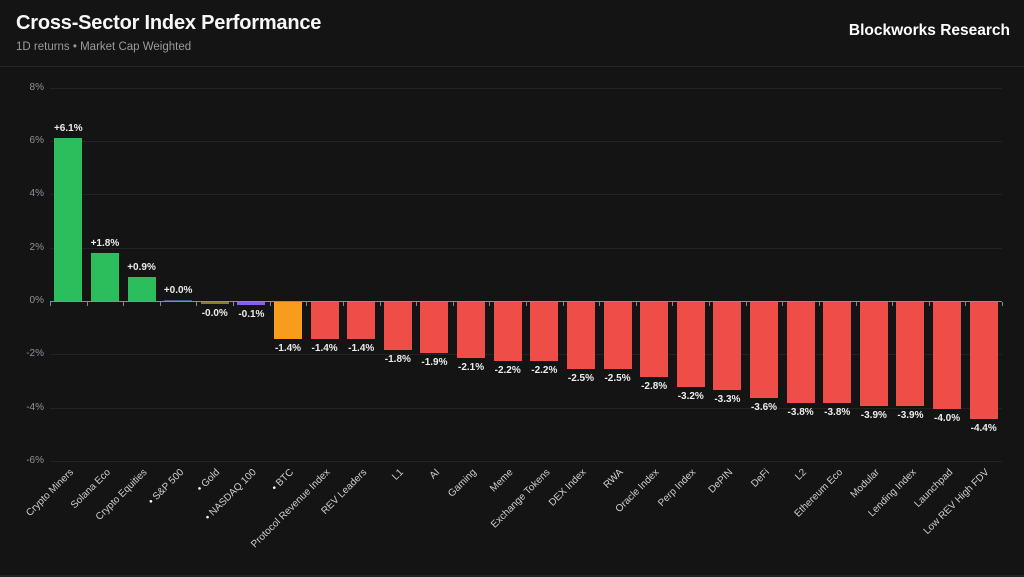 This screenshot has width=1024, height=577. What do you see at coordinates (690, 345) in the screenshot?
I see `bar-perp-index` at bounding box center [690, 345].